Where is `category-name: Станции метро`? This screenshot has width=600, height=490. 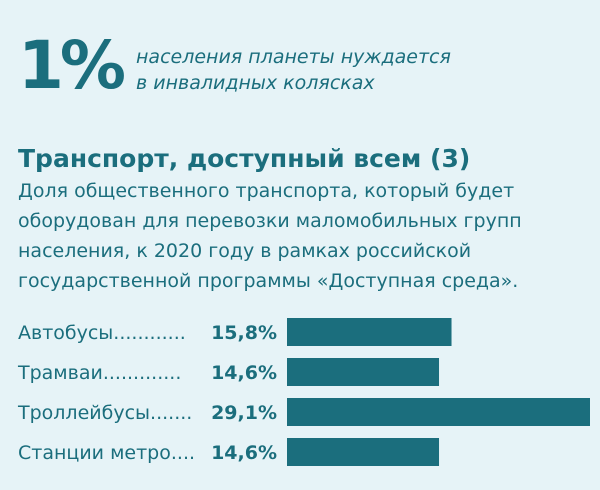
category-name: Станции метро is located at coordinates (94, 453).